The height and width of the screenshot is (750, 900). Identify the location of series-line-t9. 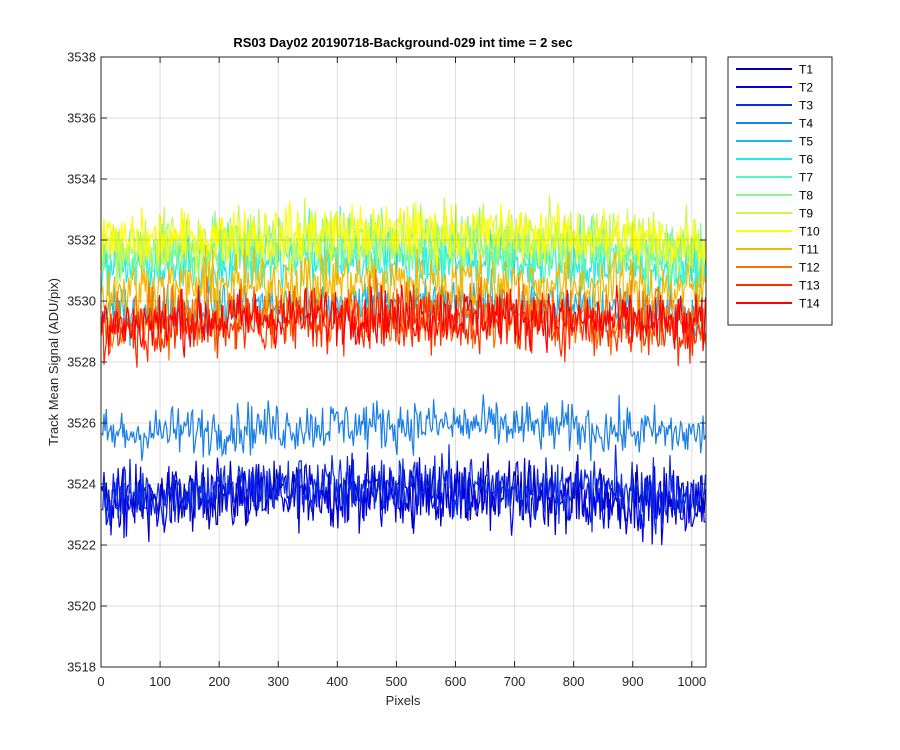
(403, 242).